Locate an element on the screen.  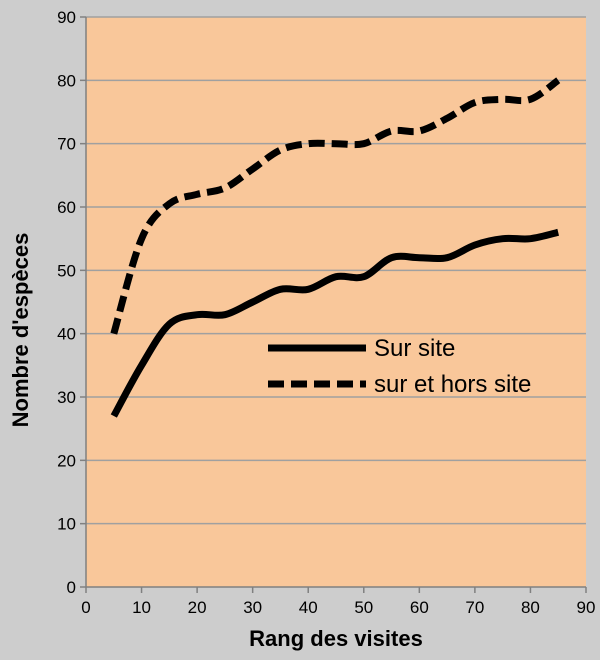
y-tick-label-80: 80 is located at coordinates (66, 80).